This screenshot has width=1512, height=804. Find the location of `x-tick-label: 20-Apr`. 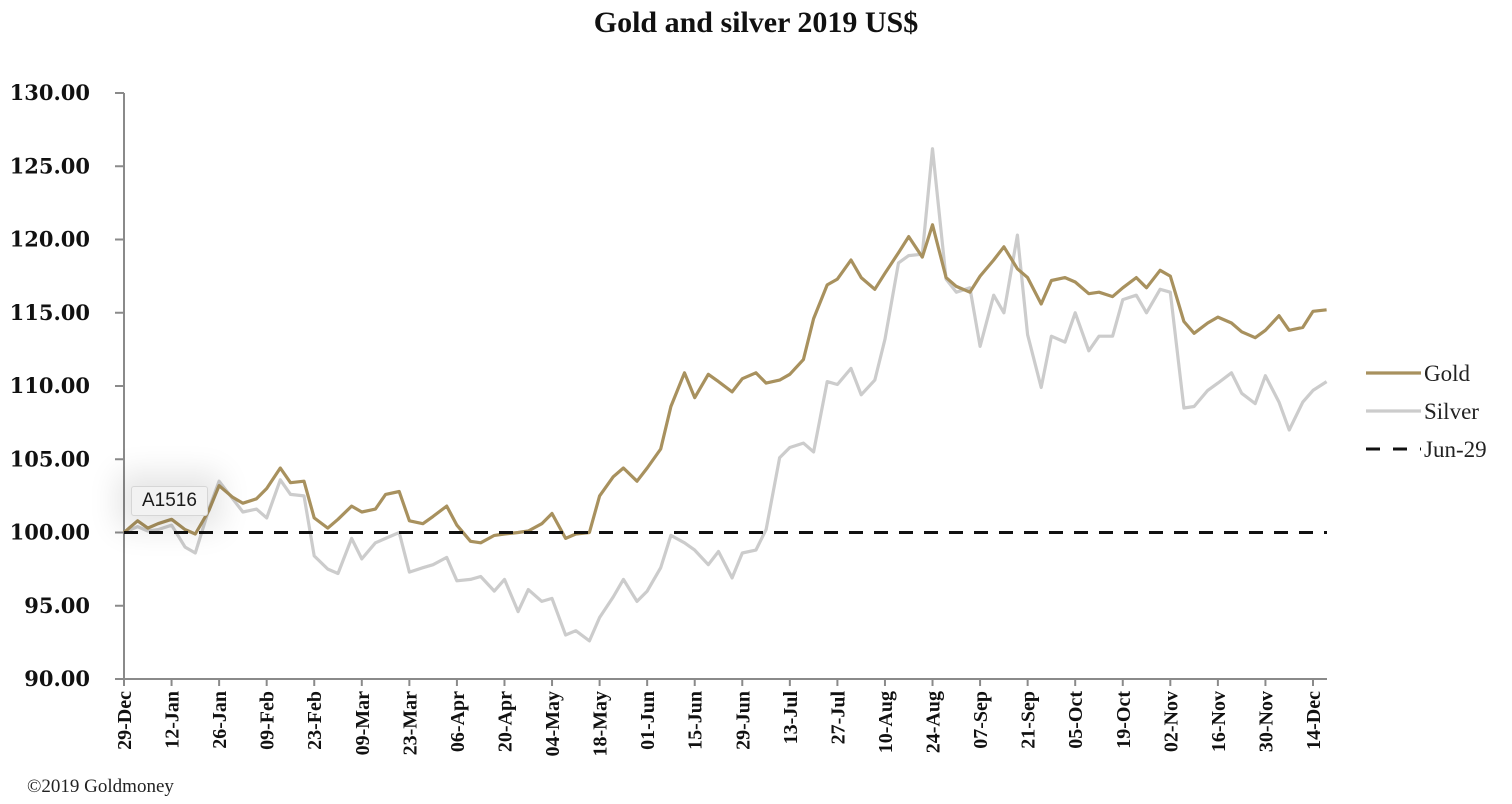

x-tick-label: 20-Apr is located at coordinates (505, 721).